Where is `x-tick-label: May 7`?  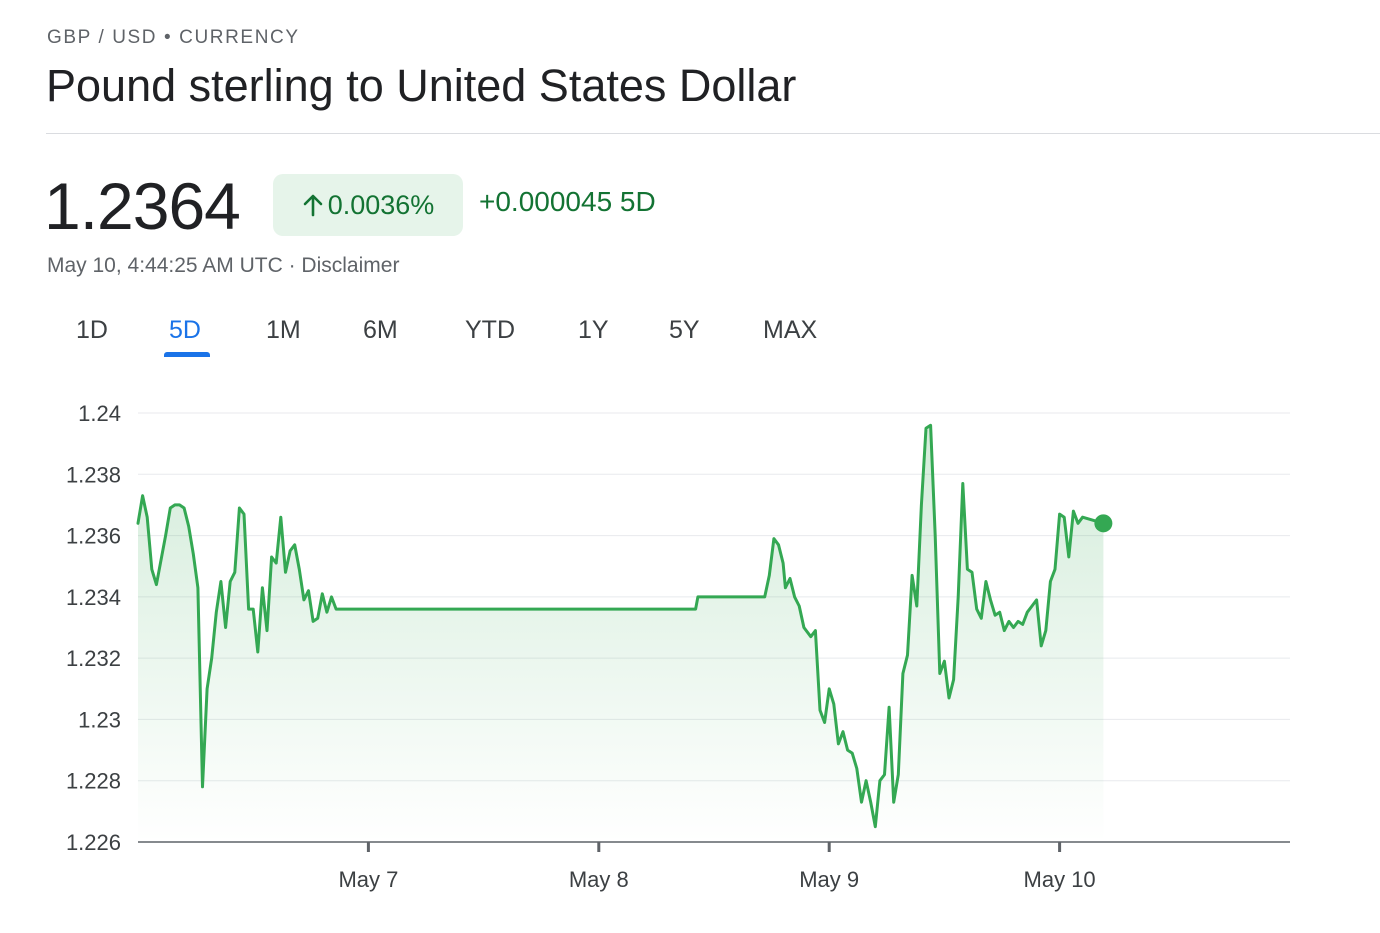
x-tick-label: May 7 is located at coordinates (368, 879).